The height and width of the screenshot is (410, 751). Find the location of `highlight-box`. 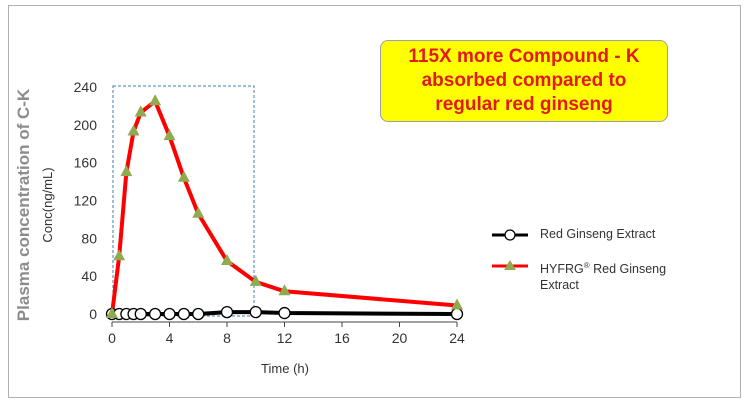

highlight-box is located at coordinates (183, 201).